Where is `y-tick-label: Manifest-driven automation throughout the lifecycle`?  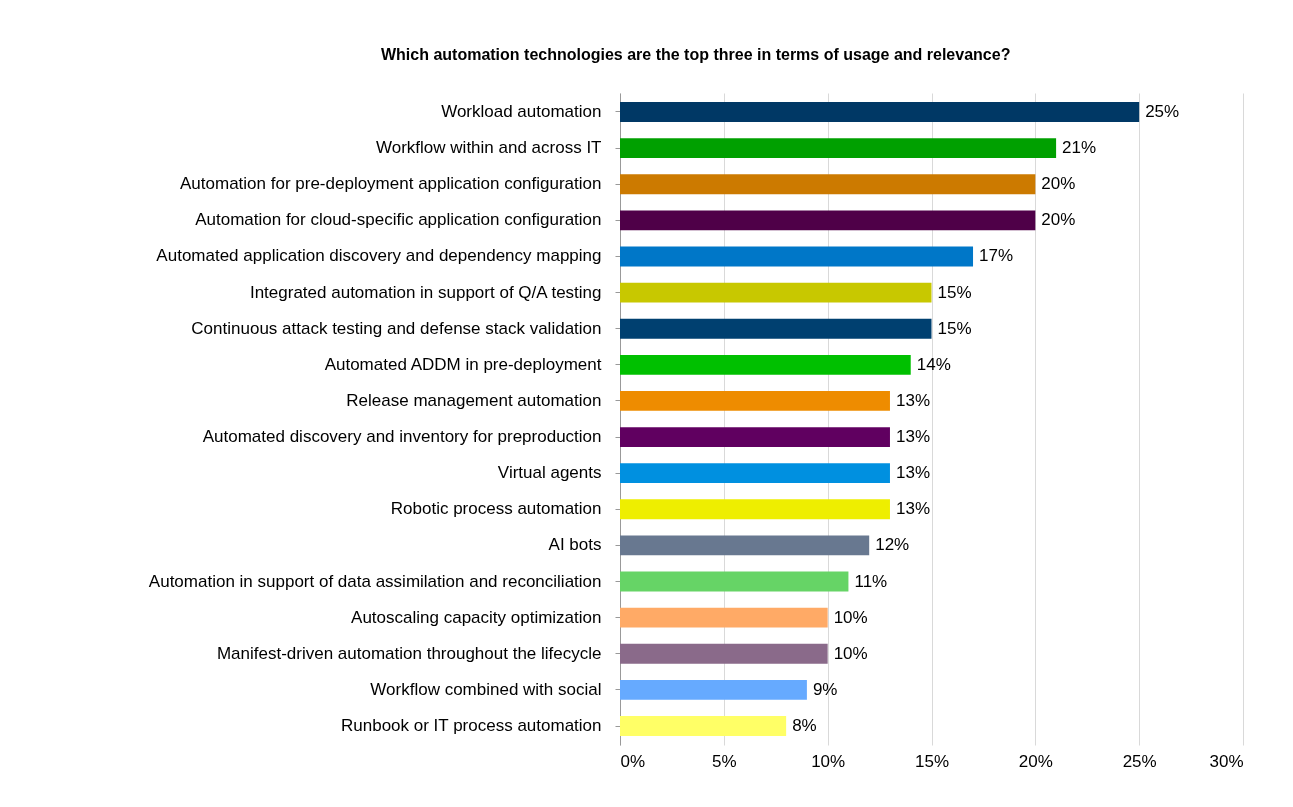 y-tick-label: Manifest-driven automation throughout the lifecycle is located at coordinates (409, 653).